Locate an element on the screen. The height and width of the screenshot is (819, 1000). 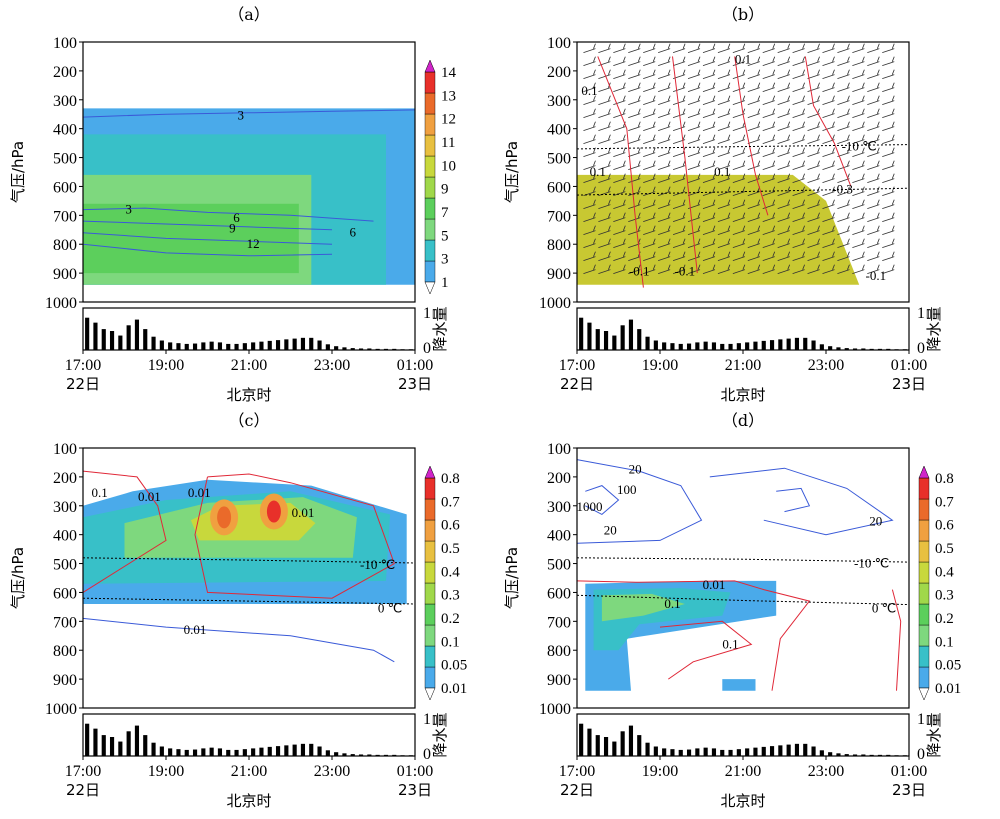
precip-tick-label: 0 is located at coordinates (921, 754).